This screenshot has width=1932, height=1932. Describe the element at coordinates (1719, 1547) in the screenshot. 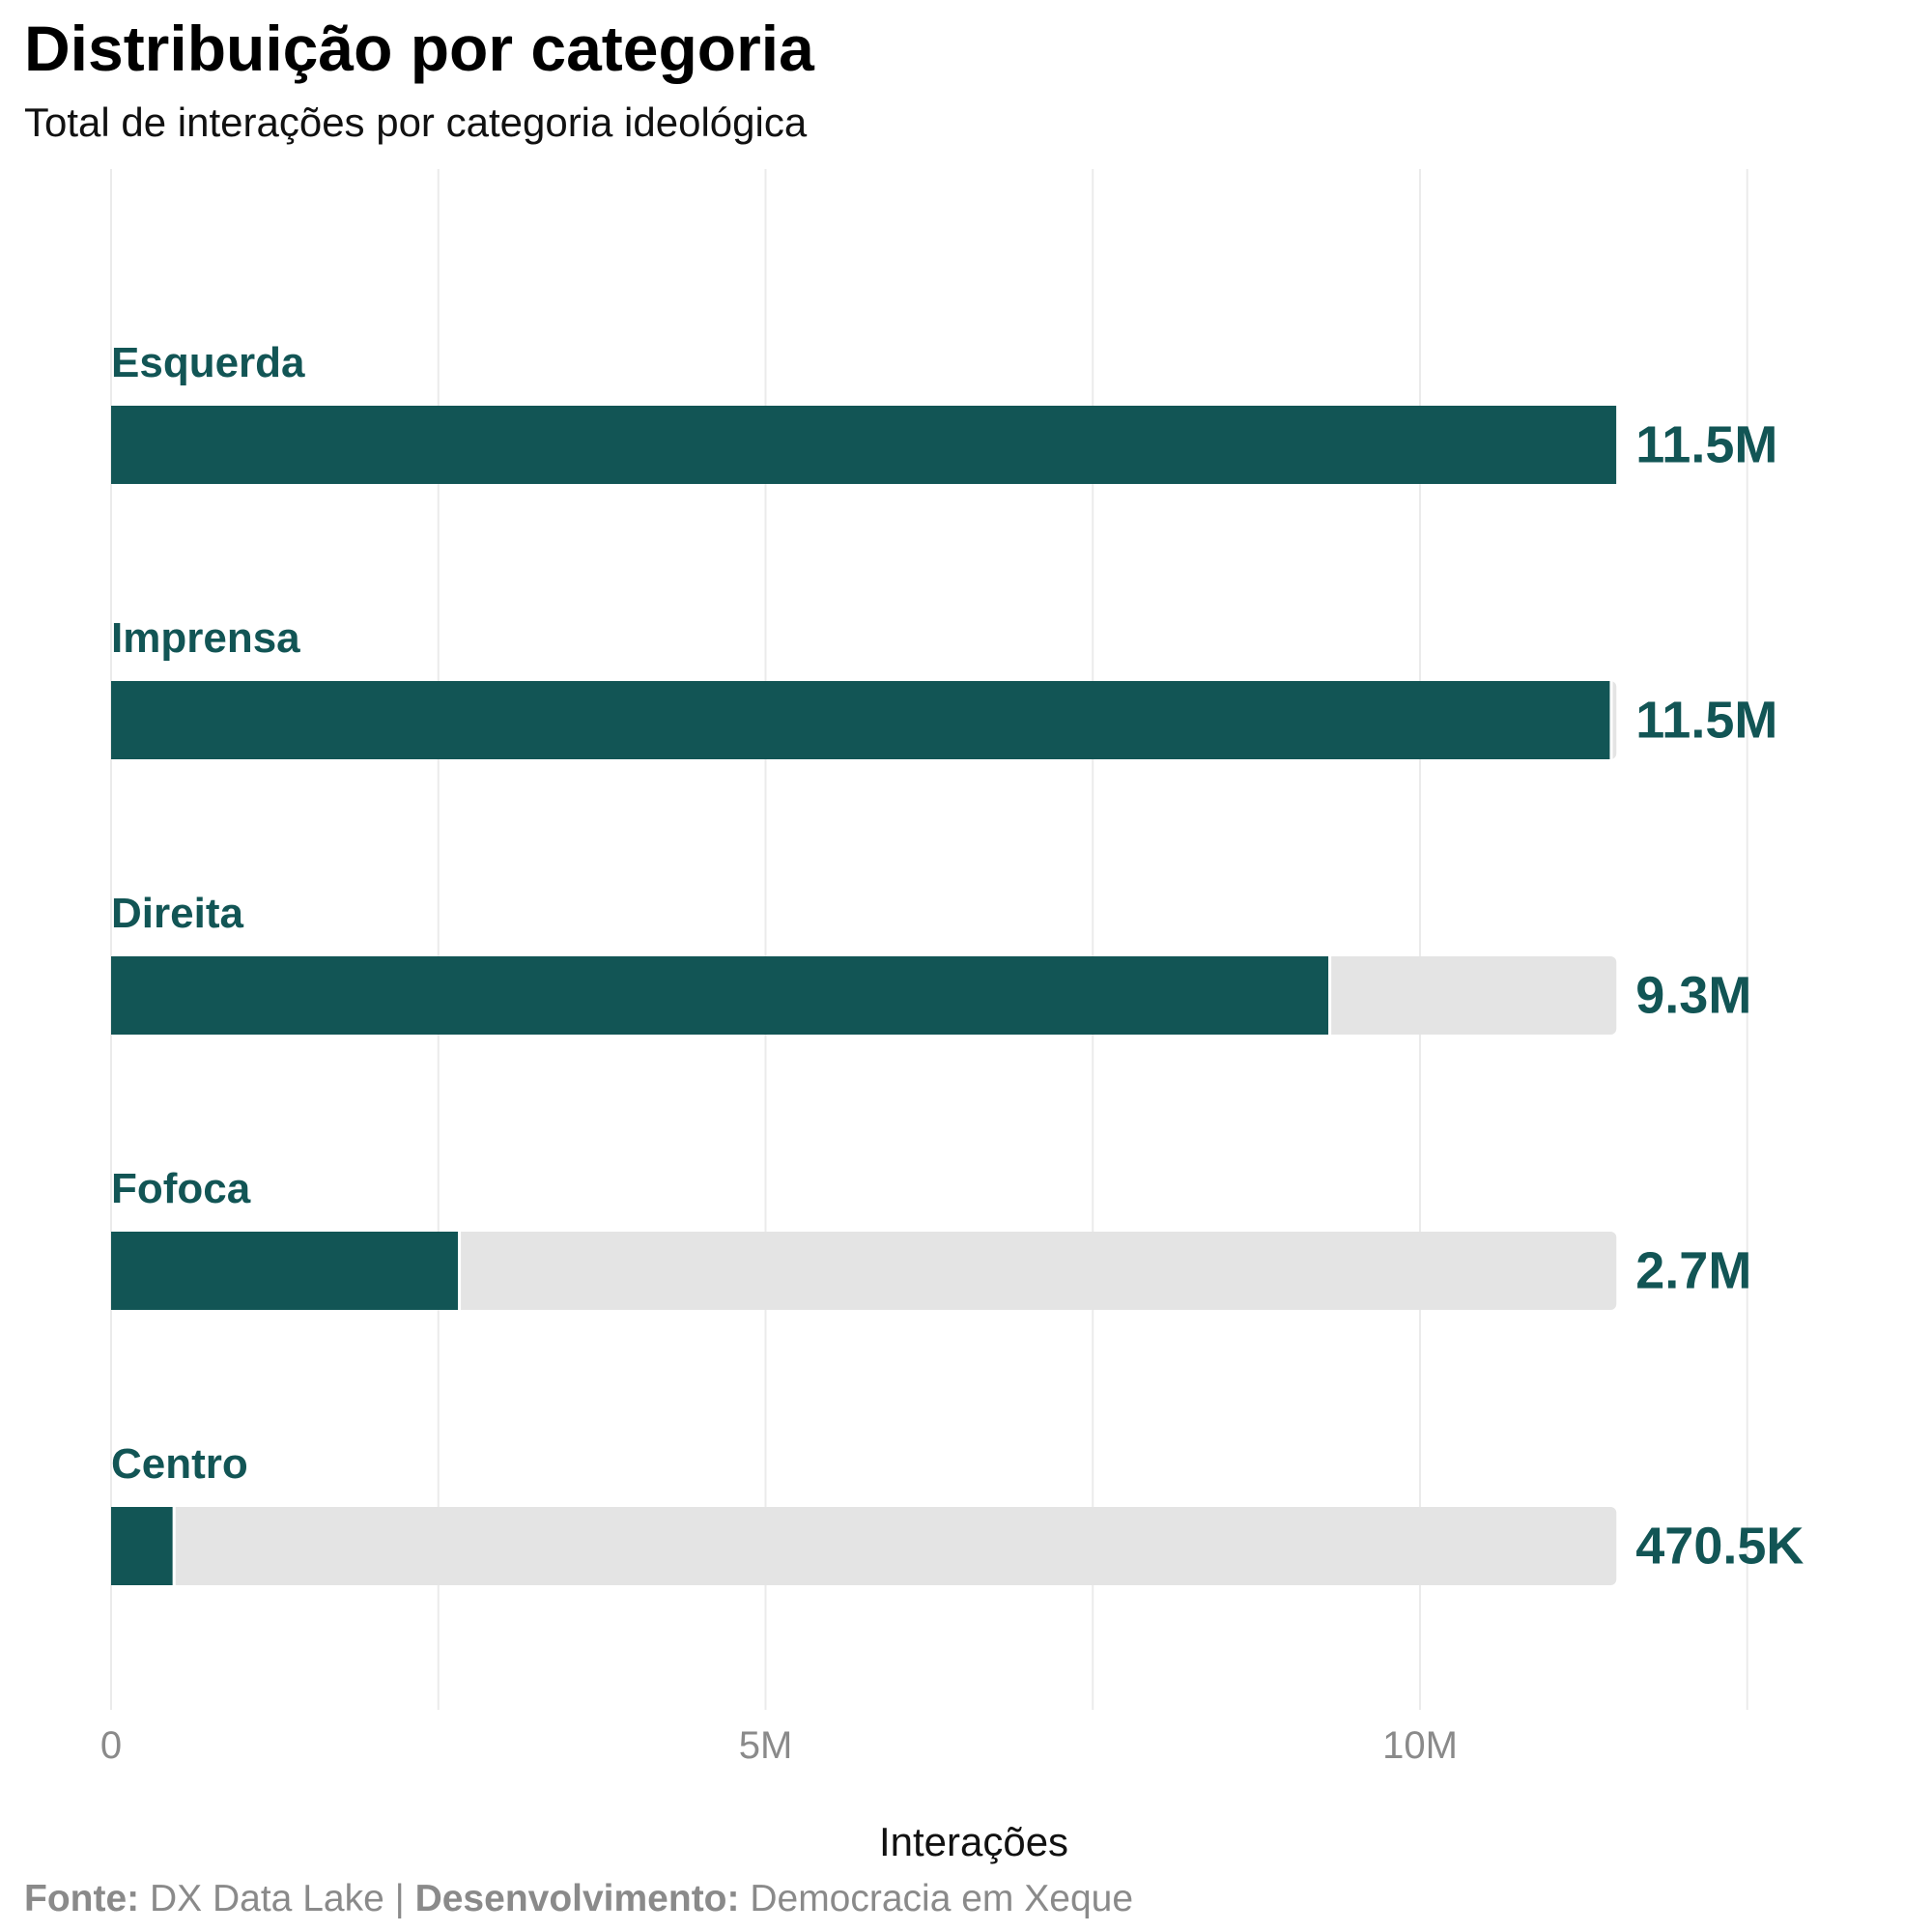

I see `value-label: 470.5K` at that location.